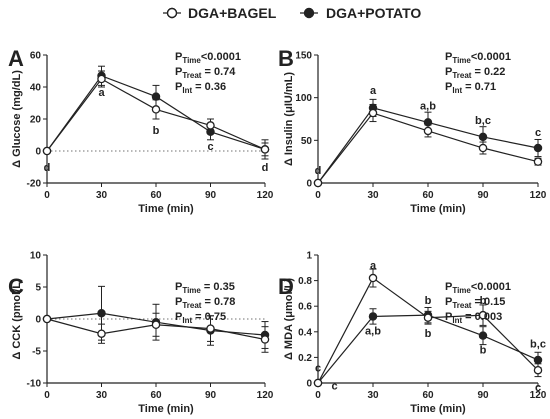 The height and width of the screenshot is (419, 550). I want to click on y-tick-label: 10, so click(36, 256).